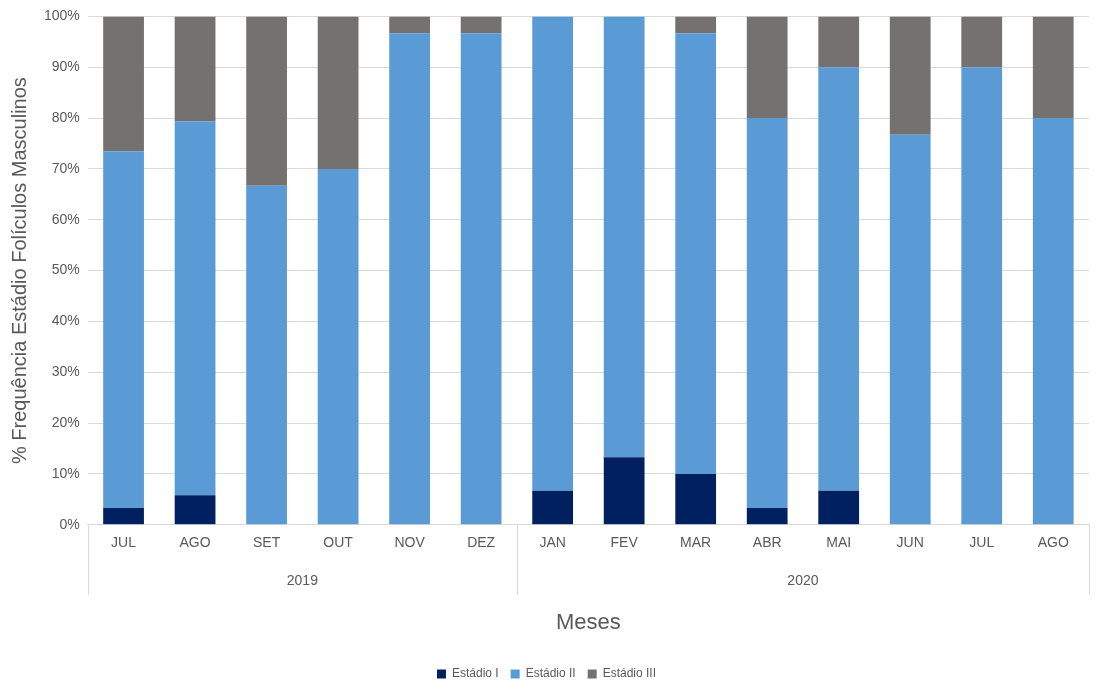  What do you see at coordinates (65, 167) in the screenshot?
I see `y-tick-label: 70%` at bounding box center [65, 167].